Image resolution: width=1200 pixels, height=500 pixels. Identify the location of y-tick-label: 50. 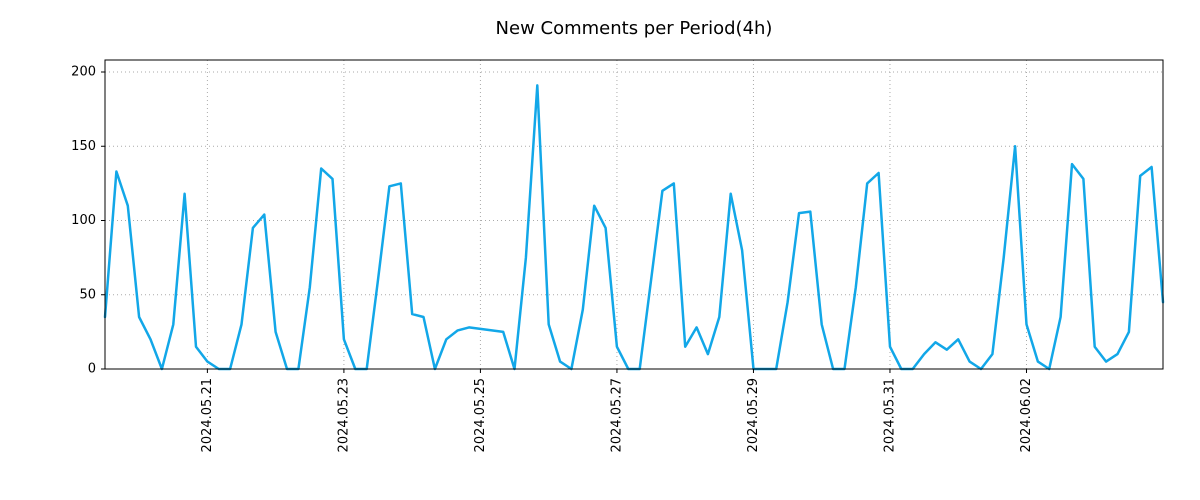
(87, 294).